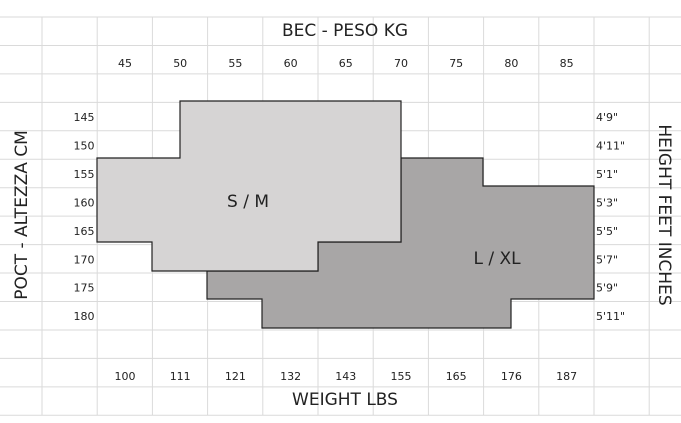 The width and height of the screenshot is (681, 423). I want to click on cm-label: 145, so click(84, 117).